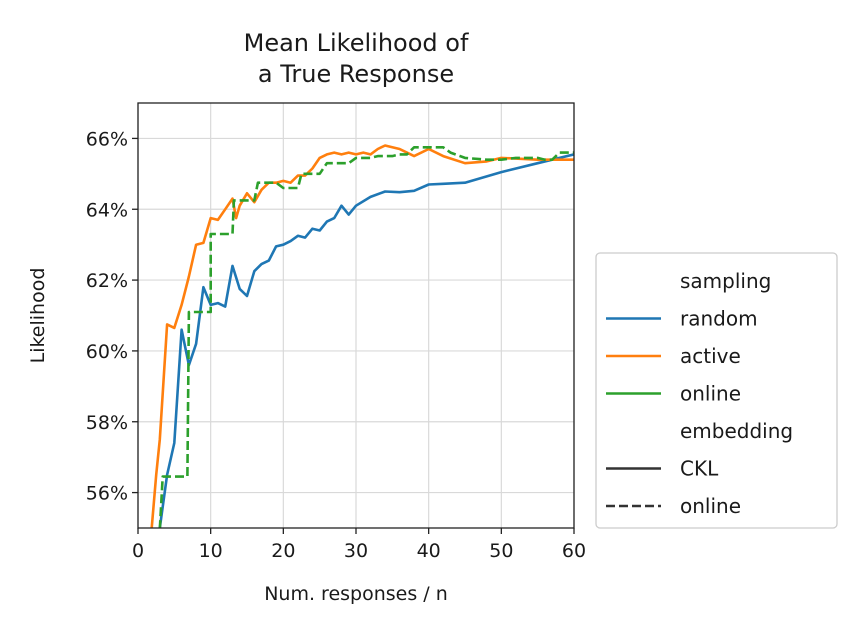 The height and width of the screenshot is (618, 856). I want to click on legend-entry-label: random, so click(719, 319).